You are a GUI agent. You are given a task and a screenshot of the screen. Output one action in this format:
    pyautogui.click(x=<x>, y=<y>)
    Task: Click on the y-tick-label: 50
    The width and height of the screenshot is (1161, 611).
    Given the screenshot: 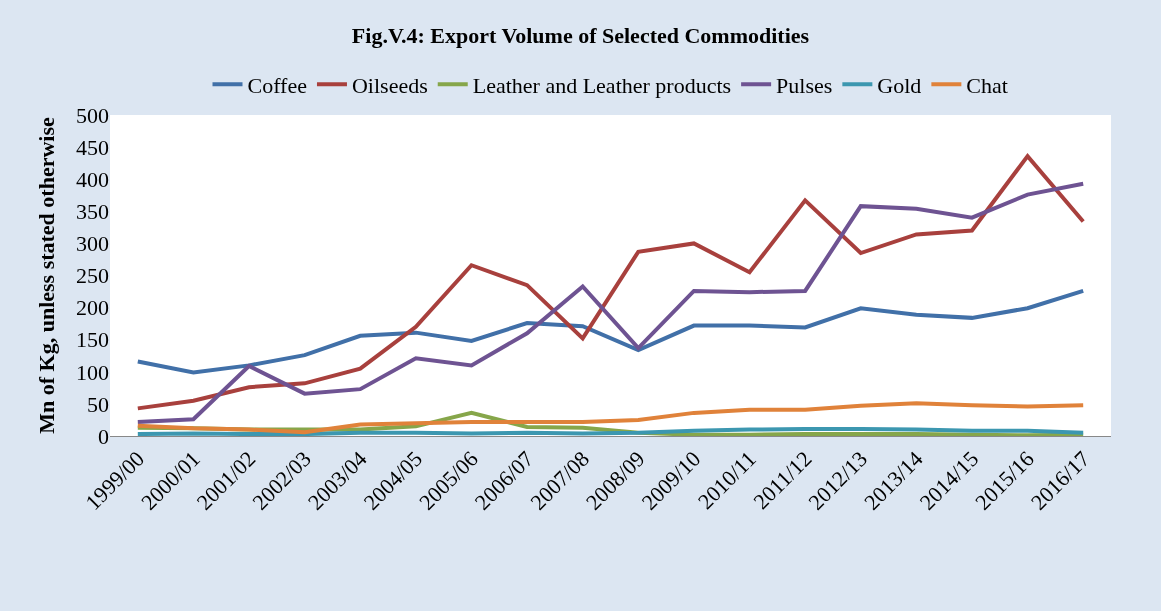 What is the action you would take?
    pyautogui.click(x=98, y=404)
    